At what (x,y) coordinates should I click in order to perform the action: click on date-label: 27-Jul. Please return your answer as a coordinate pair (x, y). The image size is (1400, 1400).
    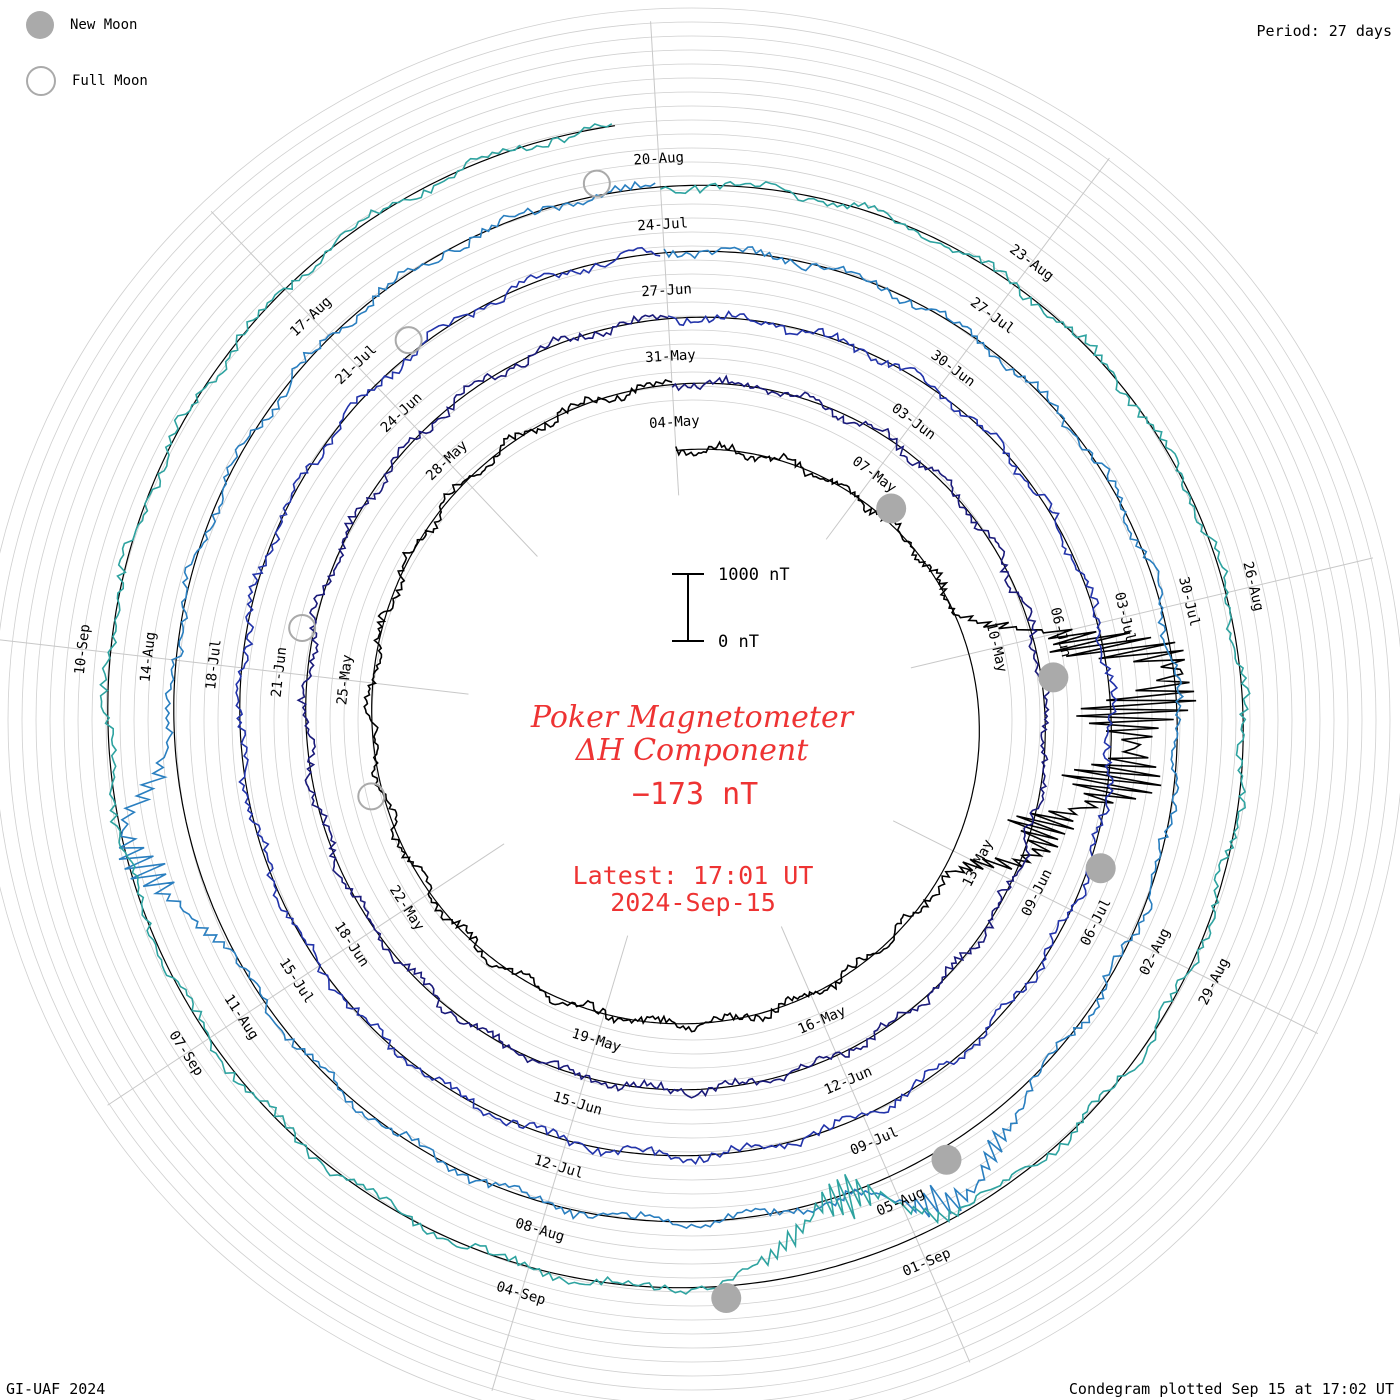
    Looking at the image, I should click on (992, 315).